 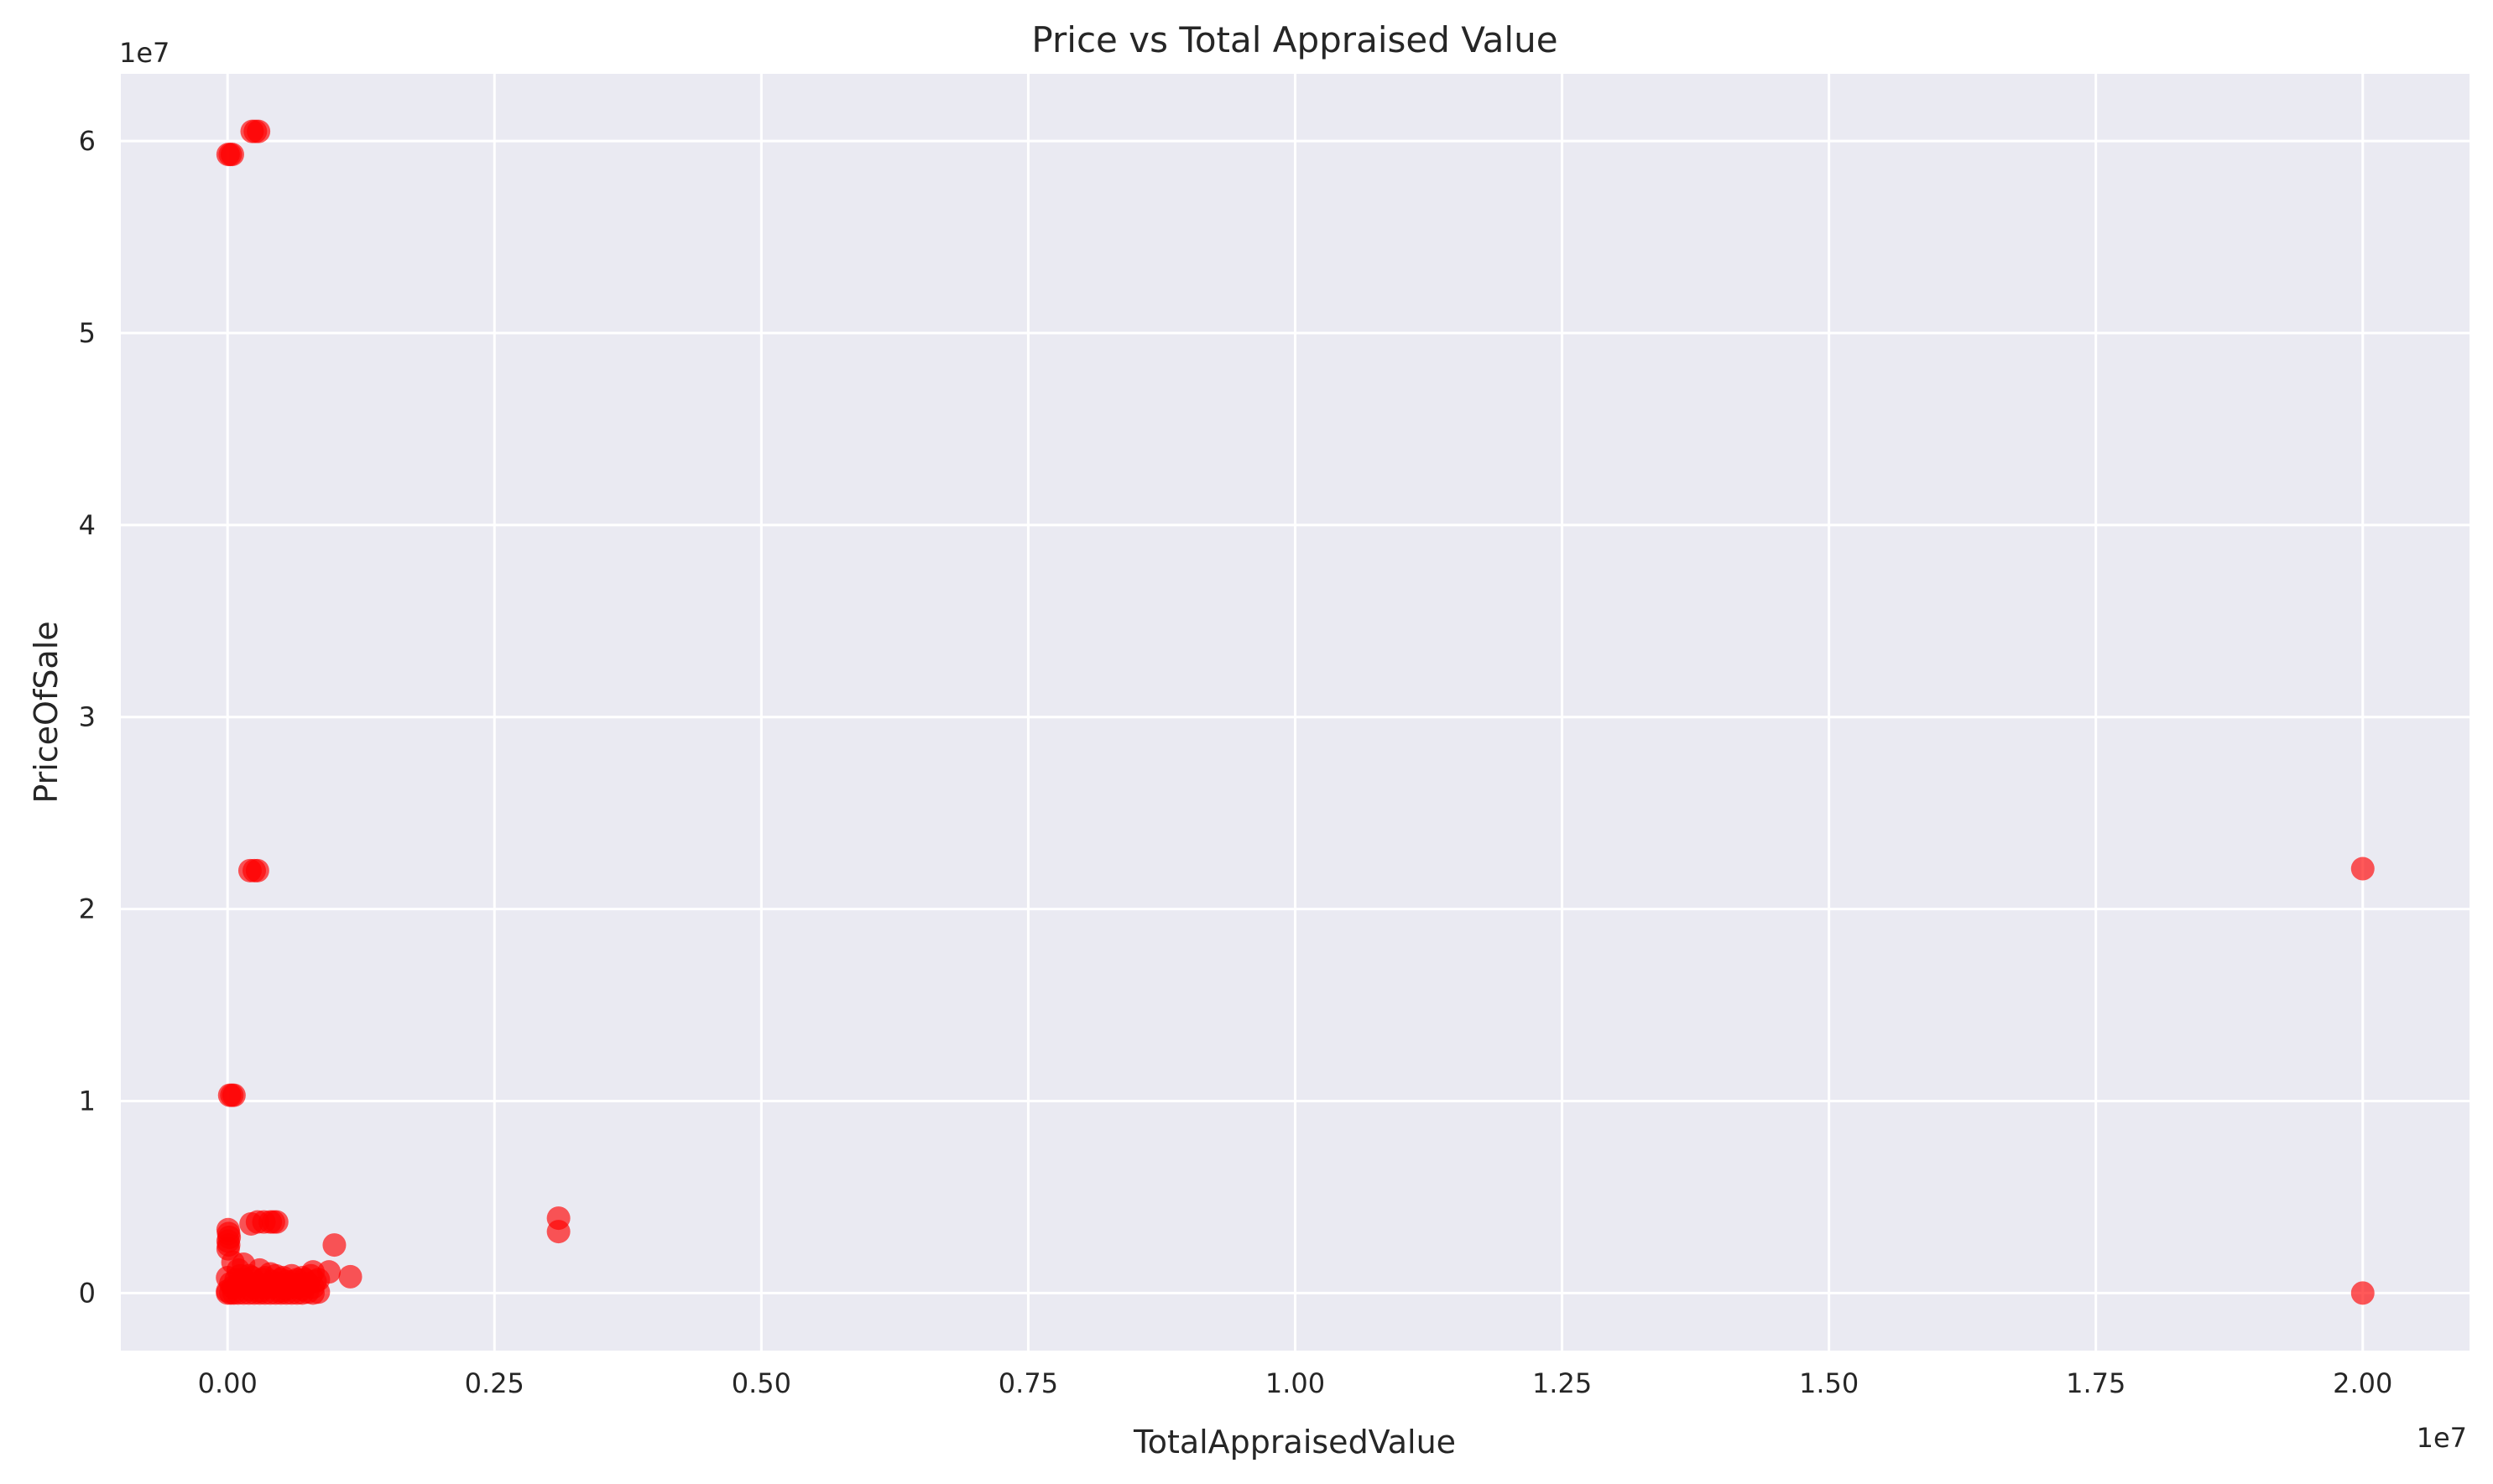 I want to click on y-tick-labels: 0 1 2 3 4 5 6, so click(x=87, y=717).